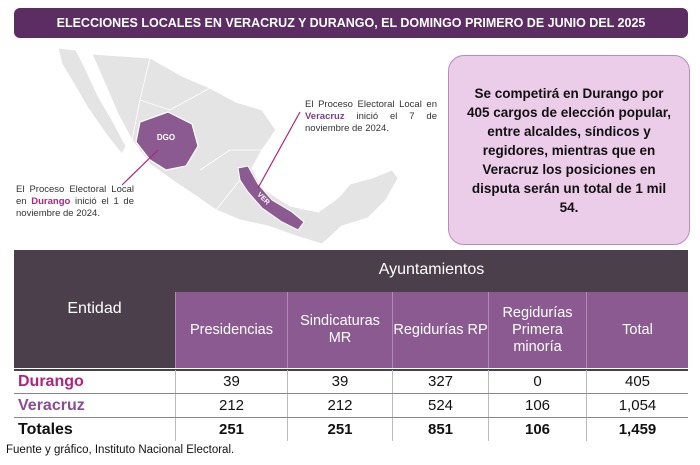  Describe the element at coordinates (339, 330) in the screenshot. I see `column-header: Sindicaturas MR` at that location.